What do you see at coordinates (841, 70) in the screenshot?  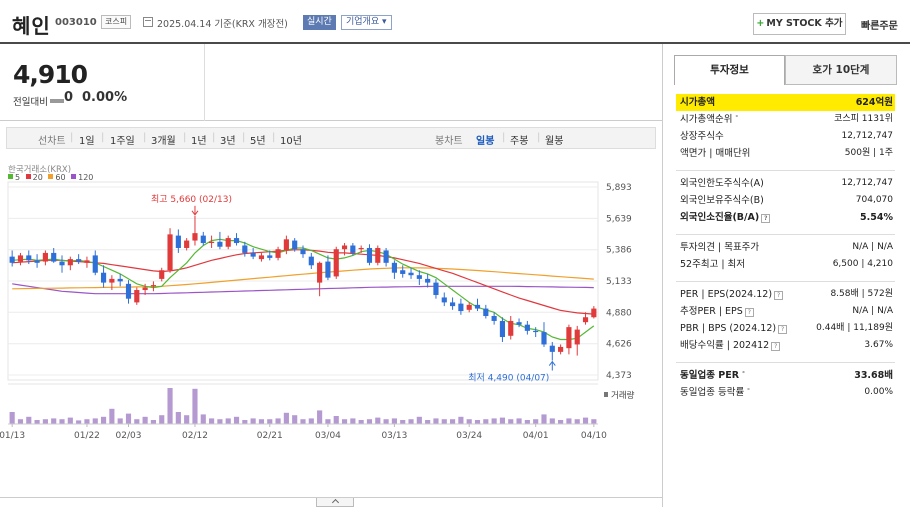 I see `tab-order-book: 호가 10단계` at bounding box center [841, 70].